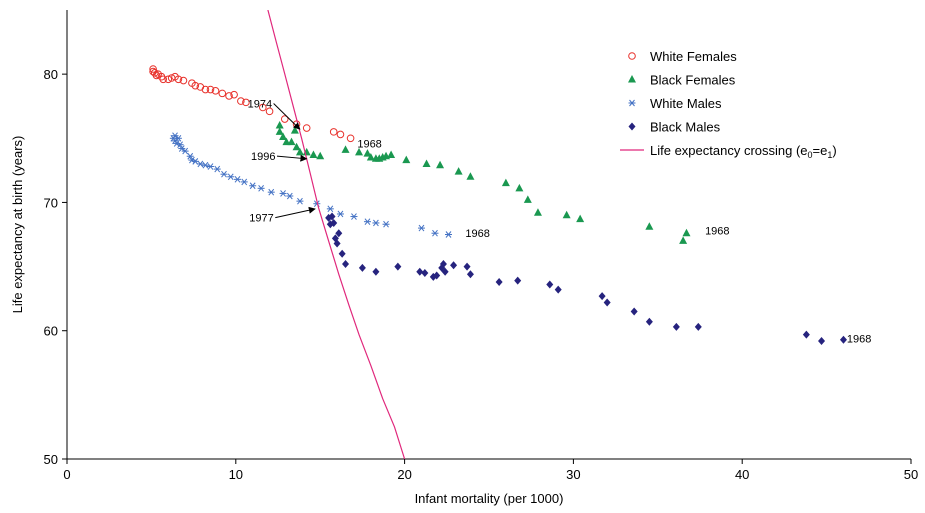  Describe the element at coordinates (55, 267) in the screenshot. I see `y-axis-ticks: 50 60 70 80` at that location.